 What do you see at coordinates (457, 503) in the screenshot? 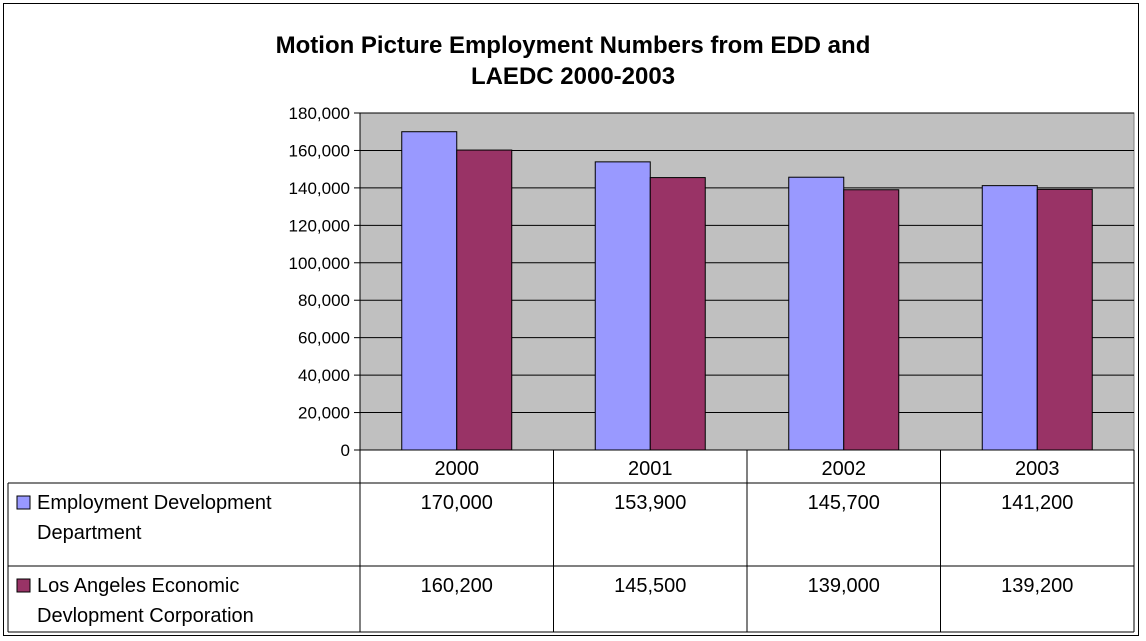
I see `data-table-cell: 170,000` at bounding box center [457, 503].